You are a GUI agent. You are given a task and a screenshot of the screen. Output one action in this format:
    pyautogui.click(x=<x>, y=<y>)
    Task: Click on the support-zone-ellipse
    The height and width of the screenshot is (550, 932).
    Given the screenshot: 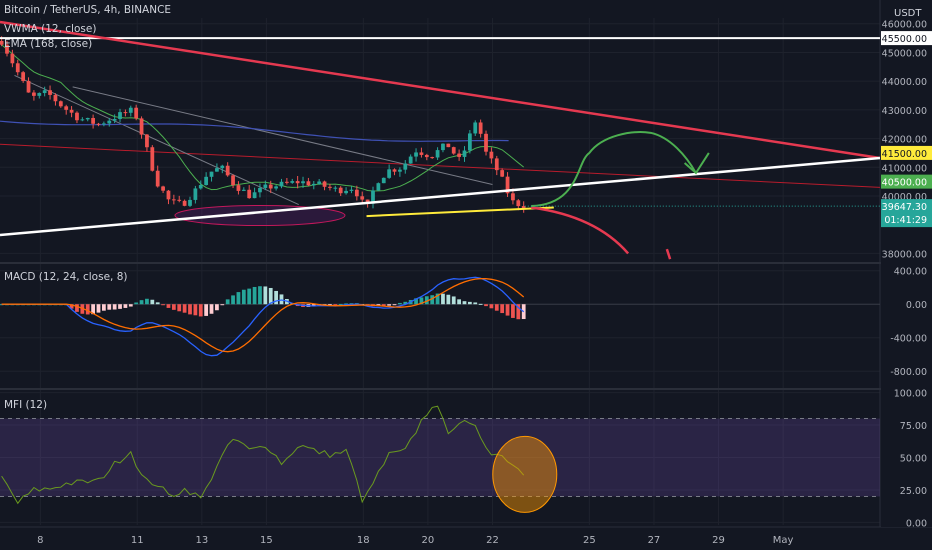 What is the action you would take?
    pyautogui.click(x=260, y=215)
    